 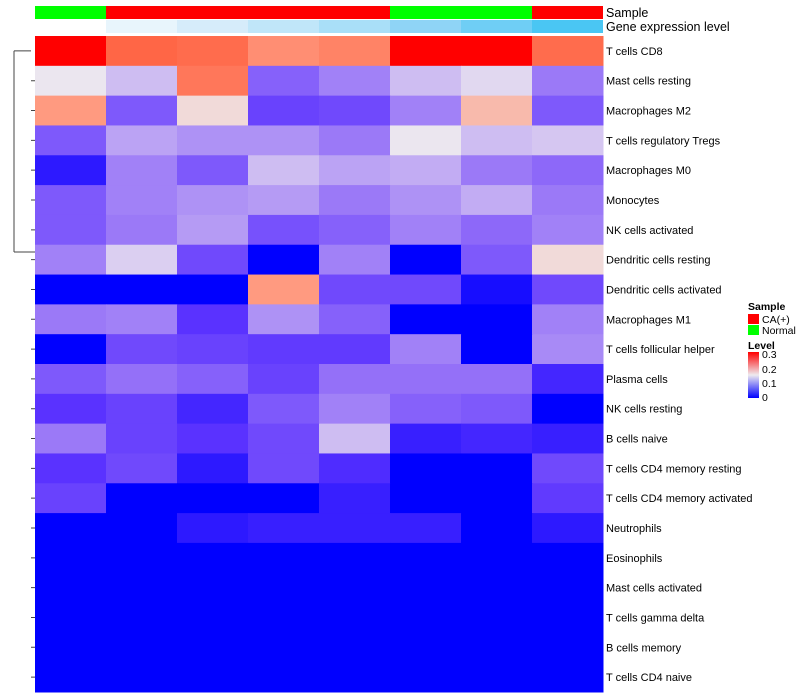 I want to click on legend-normal-swatch, so click(x=753, y=330).